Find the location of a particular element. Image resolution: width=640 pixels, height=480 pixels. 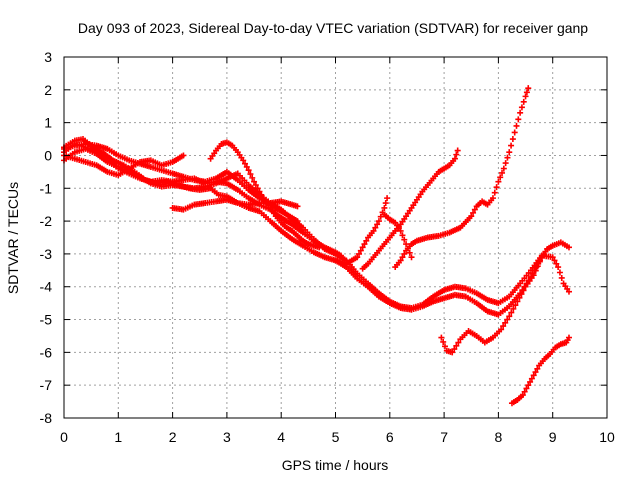

y-tick-label: -5 is located at coordinates (46, 320).